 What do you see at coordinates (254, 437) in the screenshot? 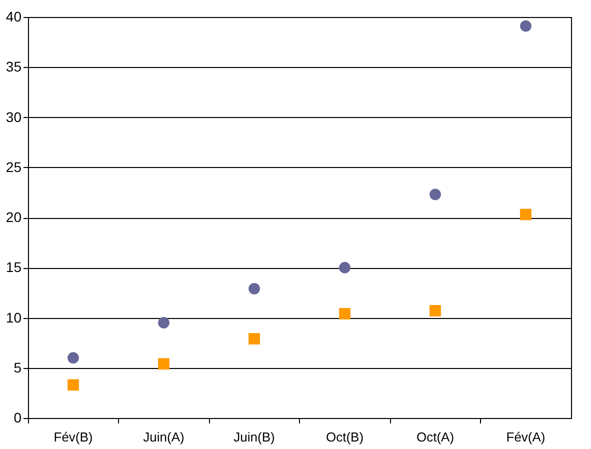
I see `x-tick-label: Juin(B)` at bounding box center [254, 437].